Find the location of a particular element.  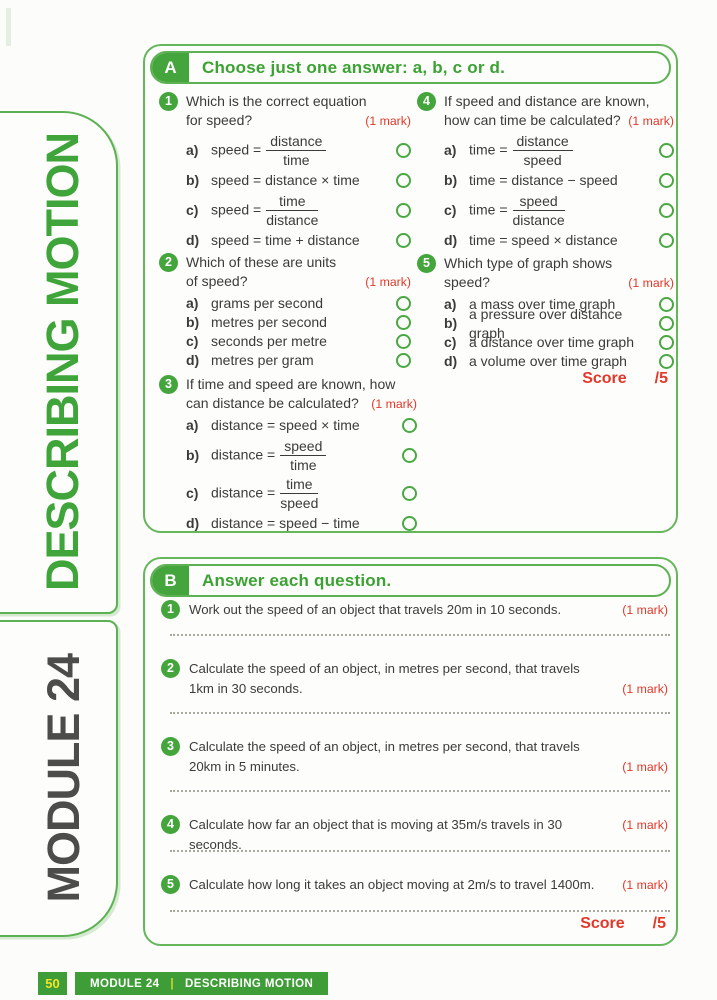

question-number: 3 is located at coordinates (168, 384).